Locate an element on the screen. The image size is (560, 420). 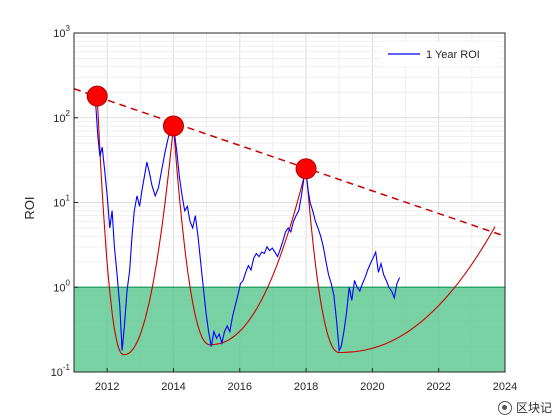
x-tick-label: 2024 is located at coordinates (505, 387).